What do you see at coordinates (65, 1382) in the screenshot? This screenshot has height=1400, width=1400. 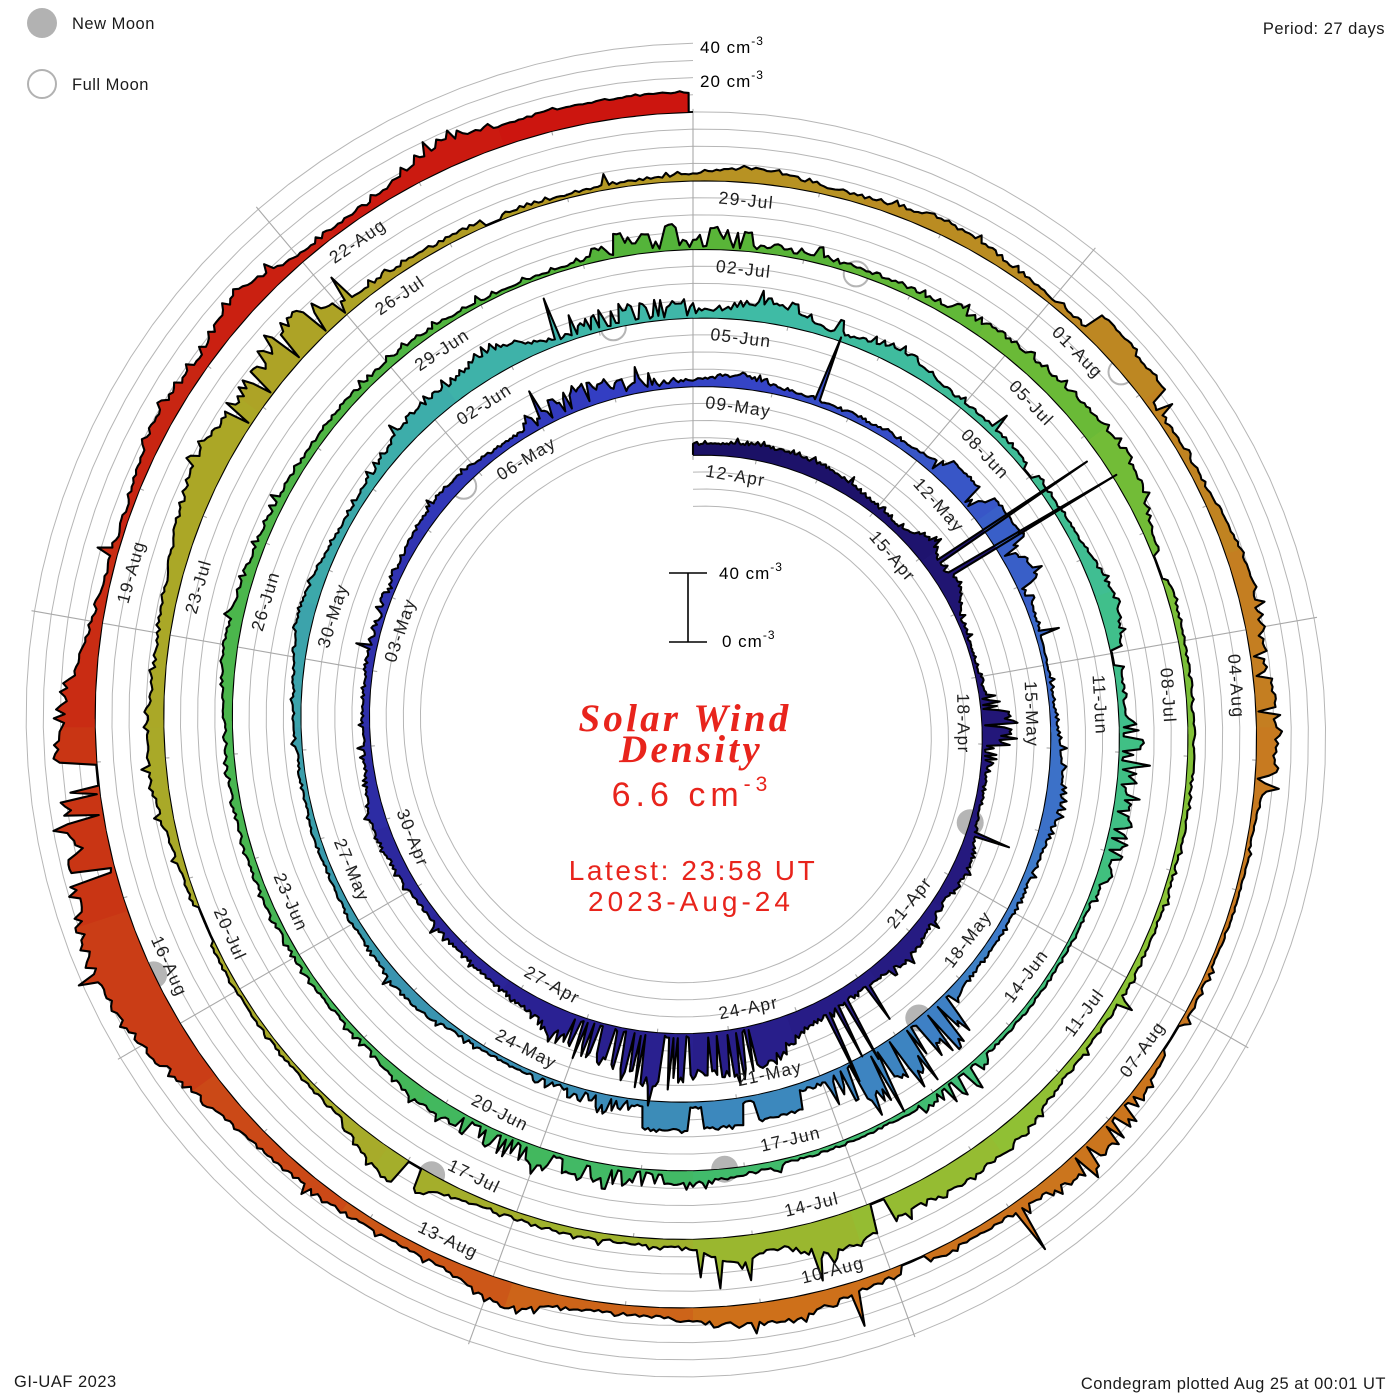 I see `svg-text: GI-UAF 2023` at bounding box center [65, 1382].